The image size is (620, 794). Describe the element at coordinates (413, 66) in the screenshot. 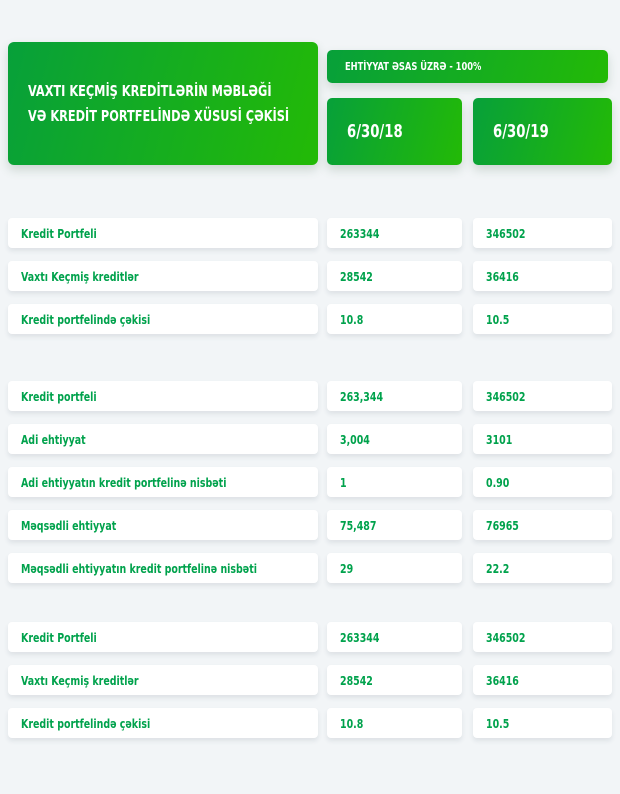

I see `reserve-basis-badge-text: EHTİYYAT ƏSAS ÜZRƏ - 100%` at that location.